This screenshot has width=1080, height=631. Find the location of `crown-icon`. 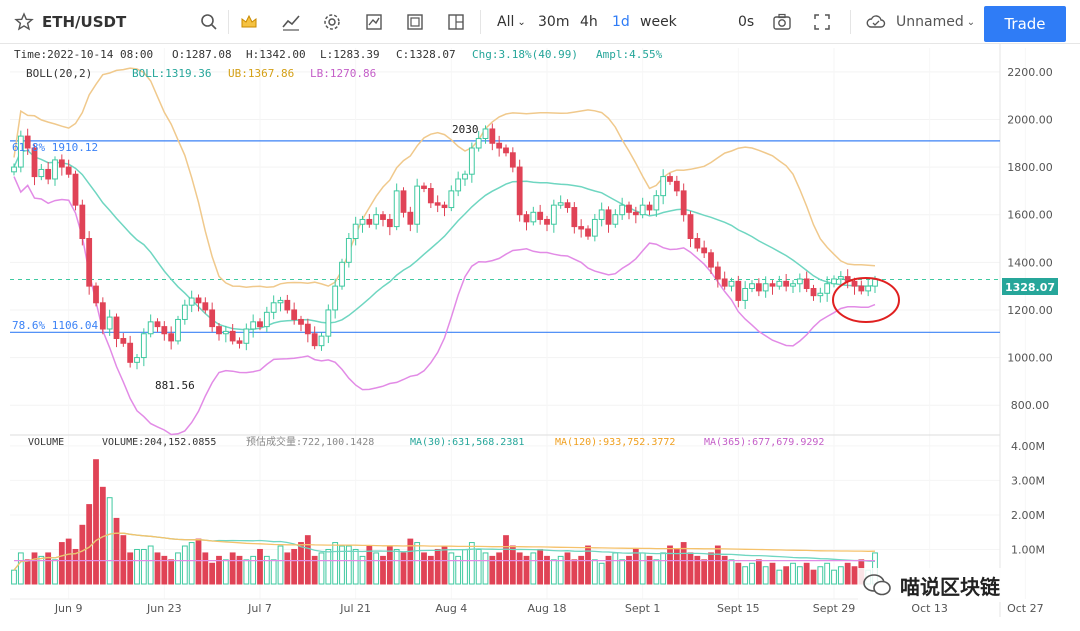

crown-icon is located at coordinates (249, 22).